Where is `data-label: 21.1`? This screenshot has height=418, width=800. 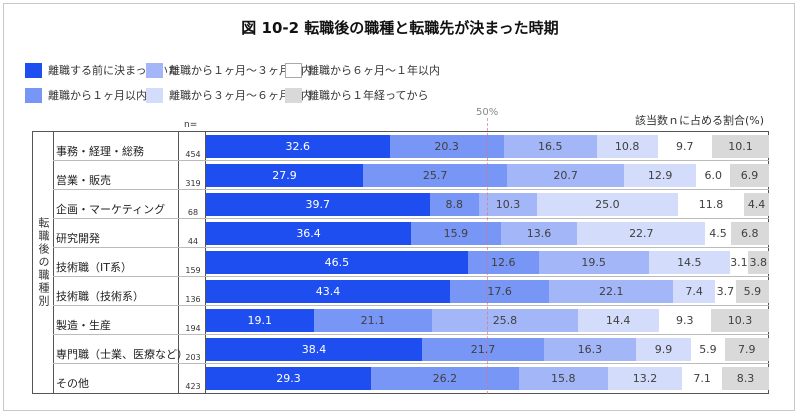 data-label: 21.1 is located at coordinates (373, 320).